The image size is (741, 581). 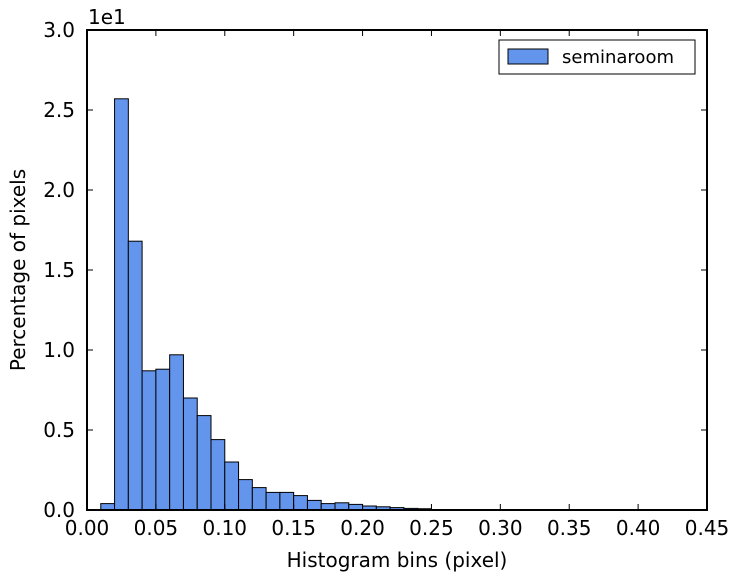 What do you see at coordinates (107, 17) in the screenshot?
I see `y-offset-text: 1e1` at bounding box center [107, 17].